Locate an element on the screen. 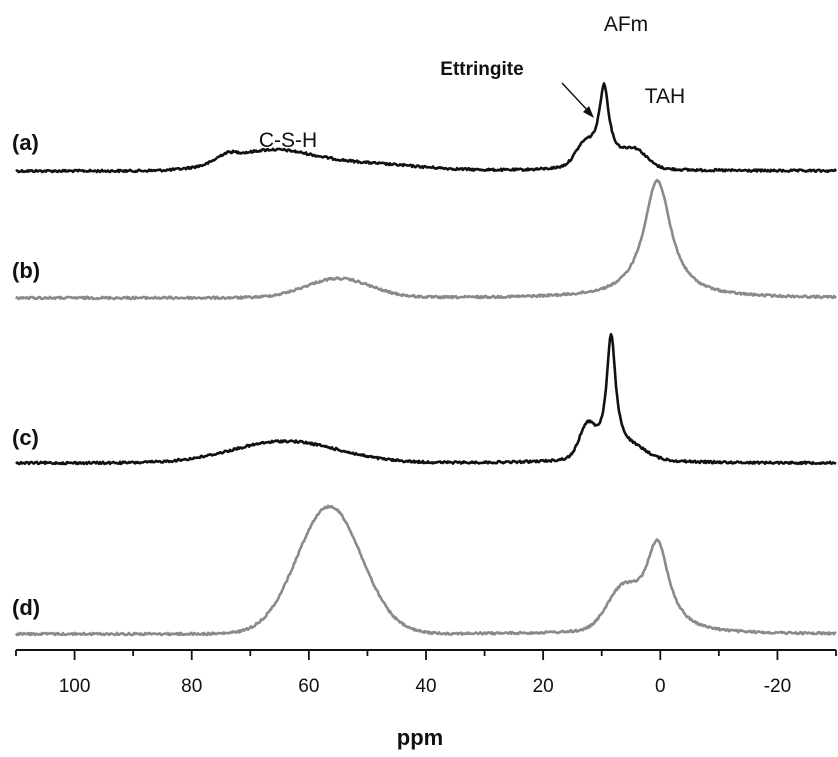 The width and height of the screenshot is (838, 757). ettringite-arrow-head is located at coordinates (588, 112).